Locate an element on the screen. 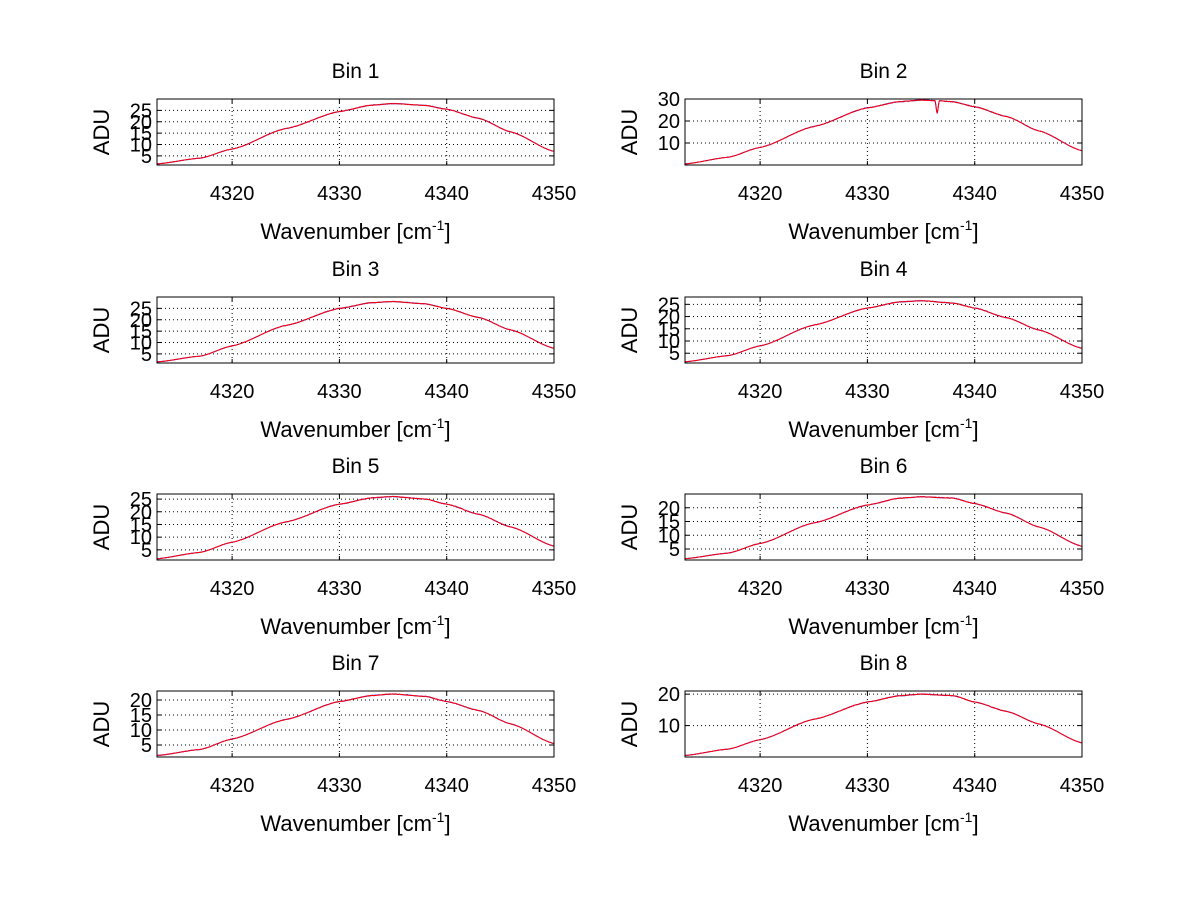 This screenshot has height=901, width=1200. subplot-title: Bin 5 is located at coordinates (356, 466).